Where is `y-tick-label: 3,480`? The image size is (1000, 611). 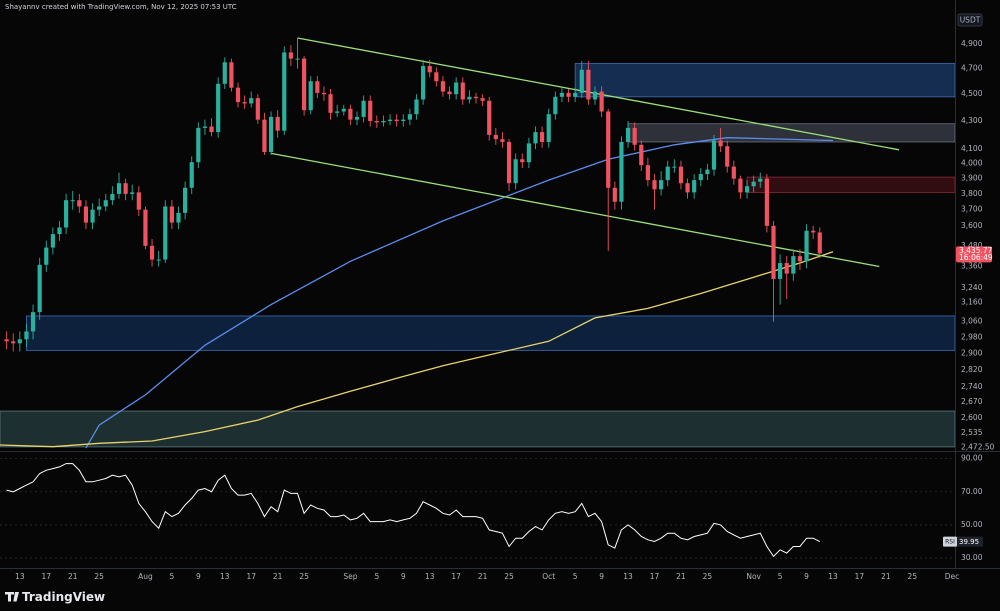
y-tick-label: 3,480 is located at coordinates (972, 245).